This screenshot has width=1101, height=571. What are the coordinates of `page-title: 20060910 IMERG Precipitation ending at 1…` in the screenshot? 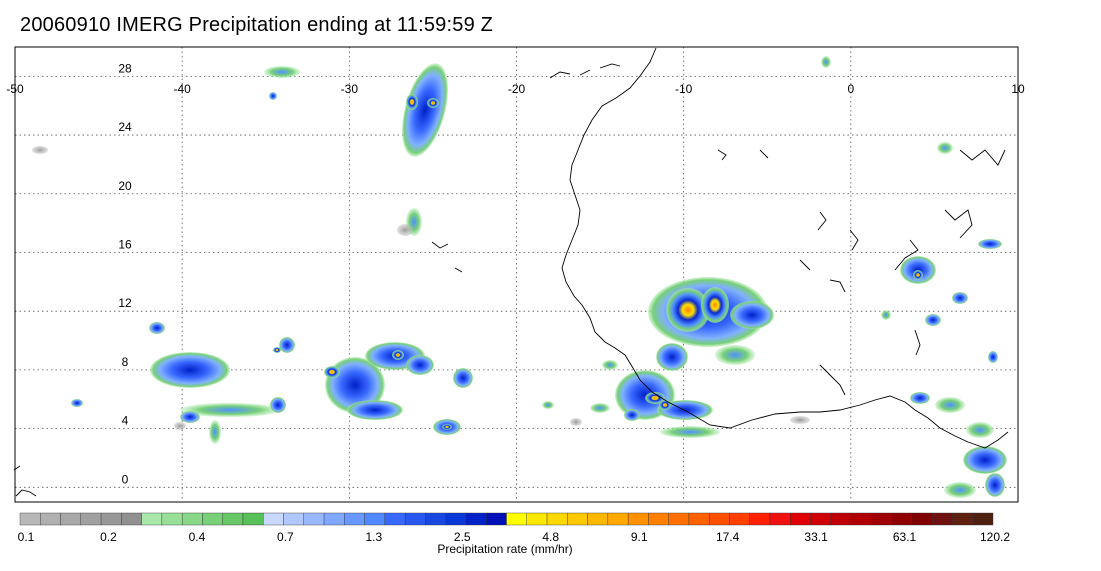 It's located at (257, 25).